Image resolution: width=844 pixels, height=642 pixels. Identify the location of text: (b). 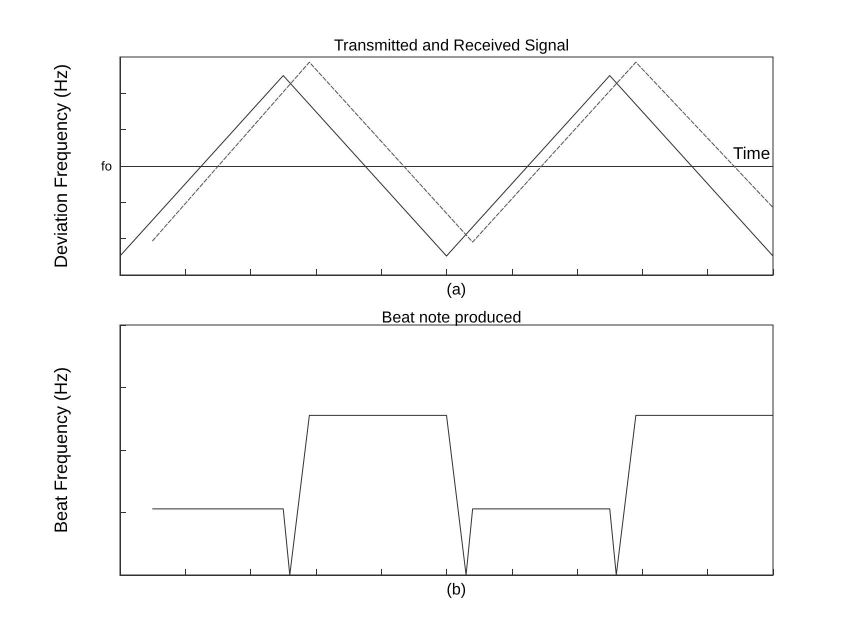
(456, 590).